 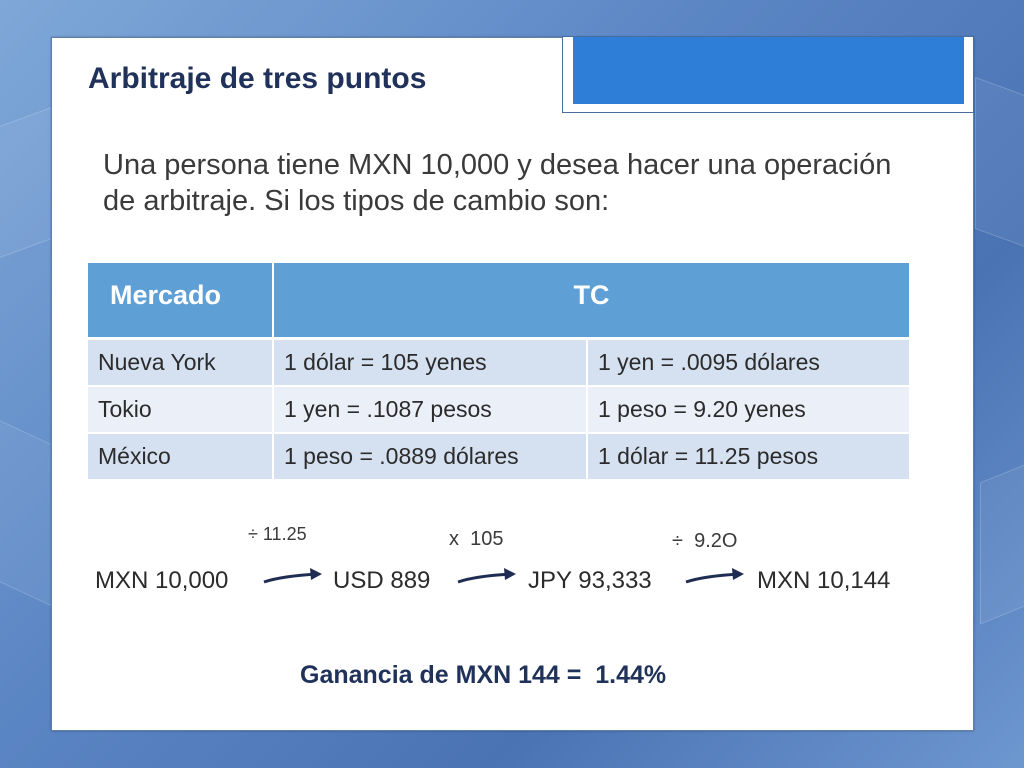 I want to click on cell-rate-inverse: 1 peso = 9.20 yenes, so click(x=749, y=410).